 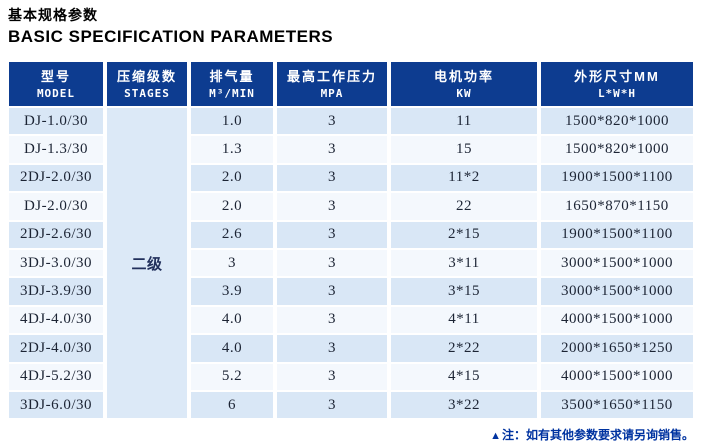 What do you see at coordinates (464, 121) in the screenshot?
I see `power-cell: 11` at bounding box center [464, 121].